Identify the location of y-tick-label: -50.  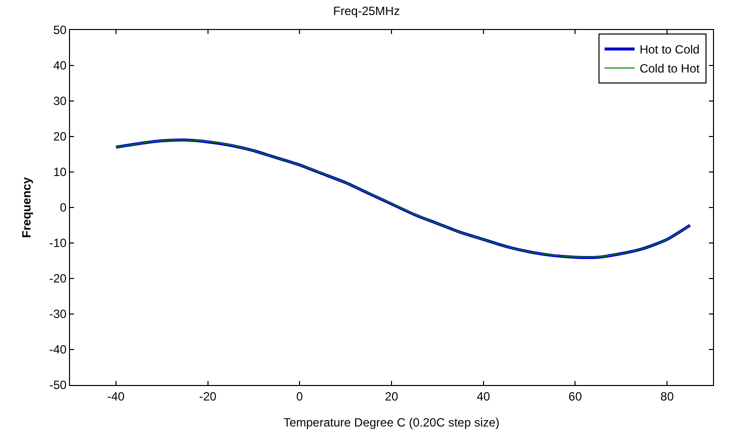
(58, 385).